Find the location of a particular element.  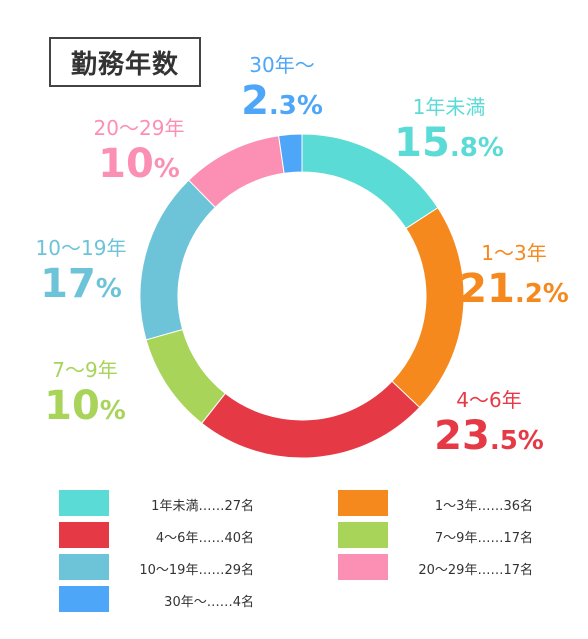

legend-item: 7〜9年……17名 is located at coordinates (448, 535).